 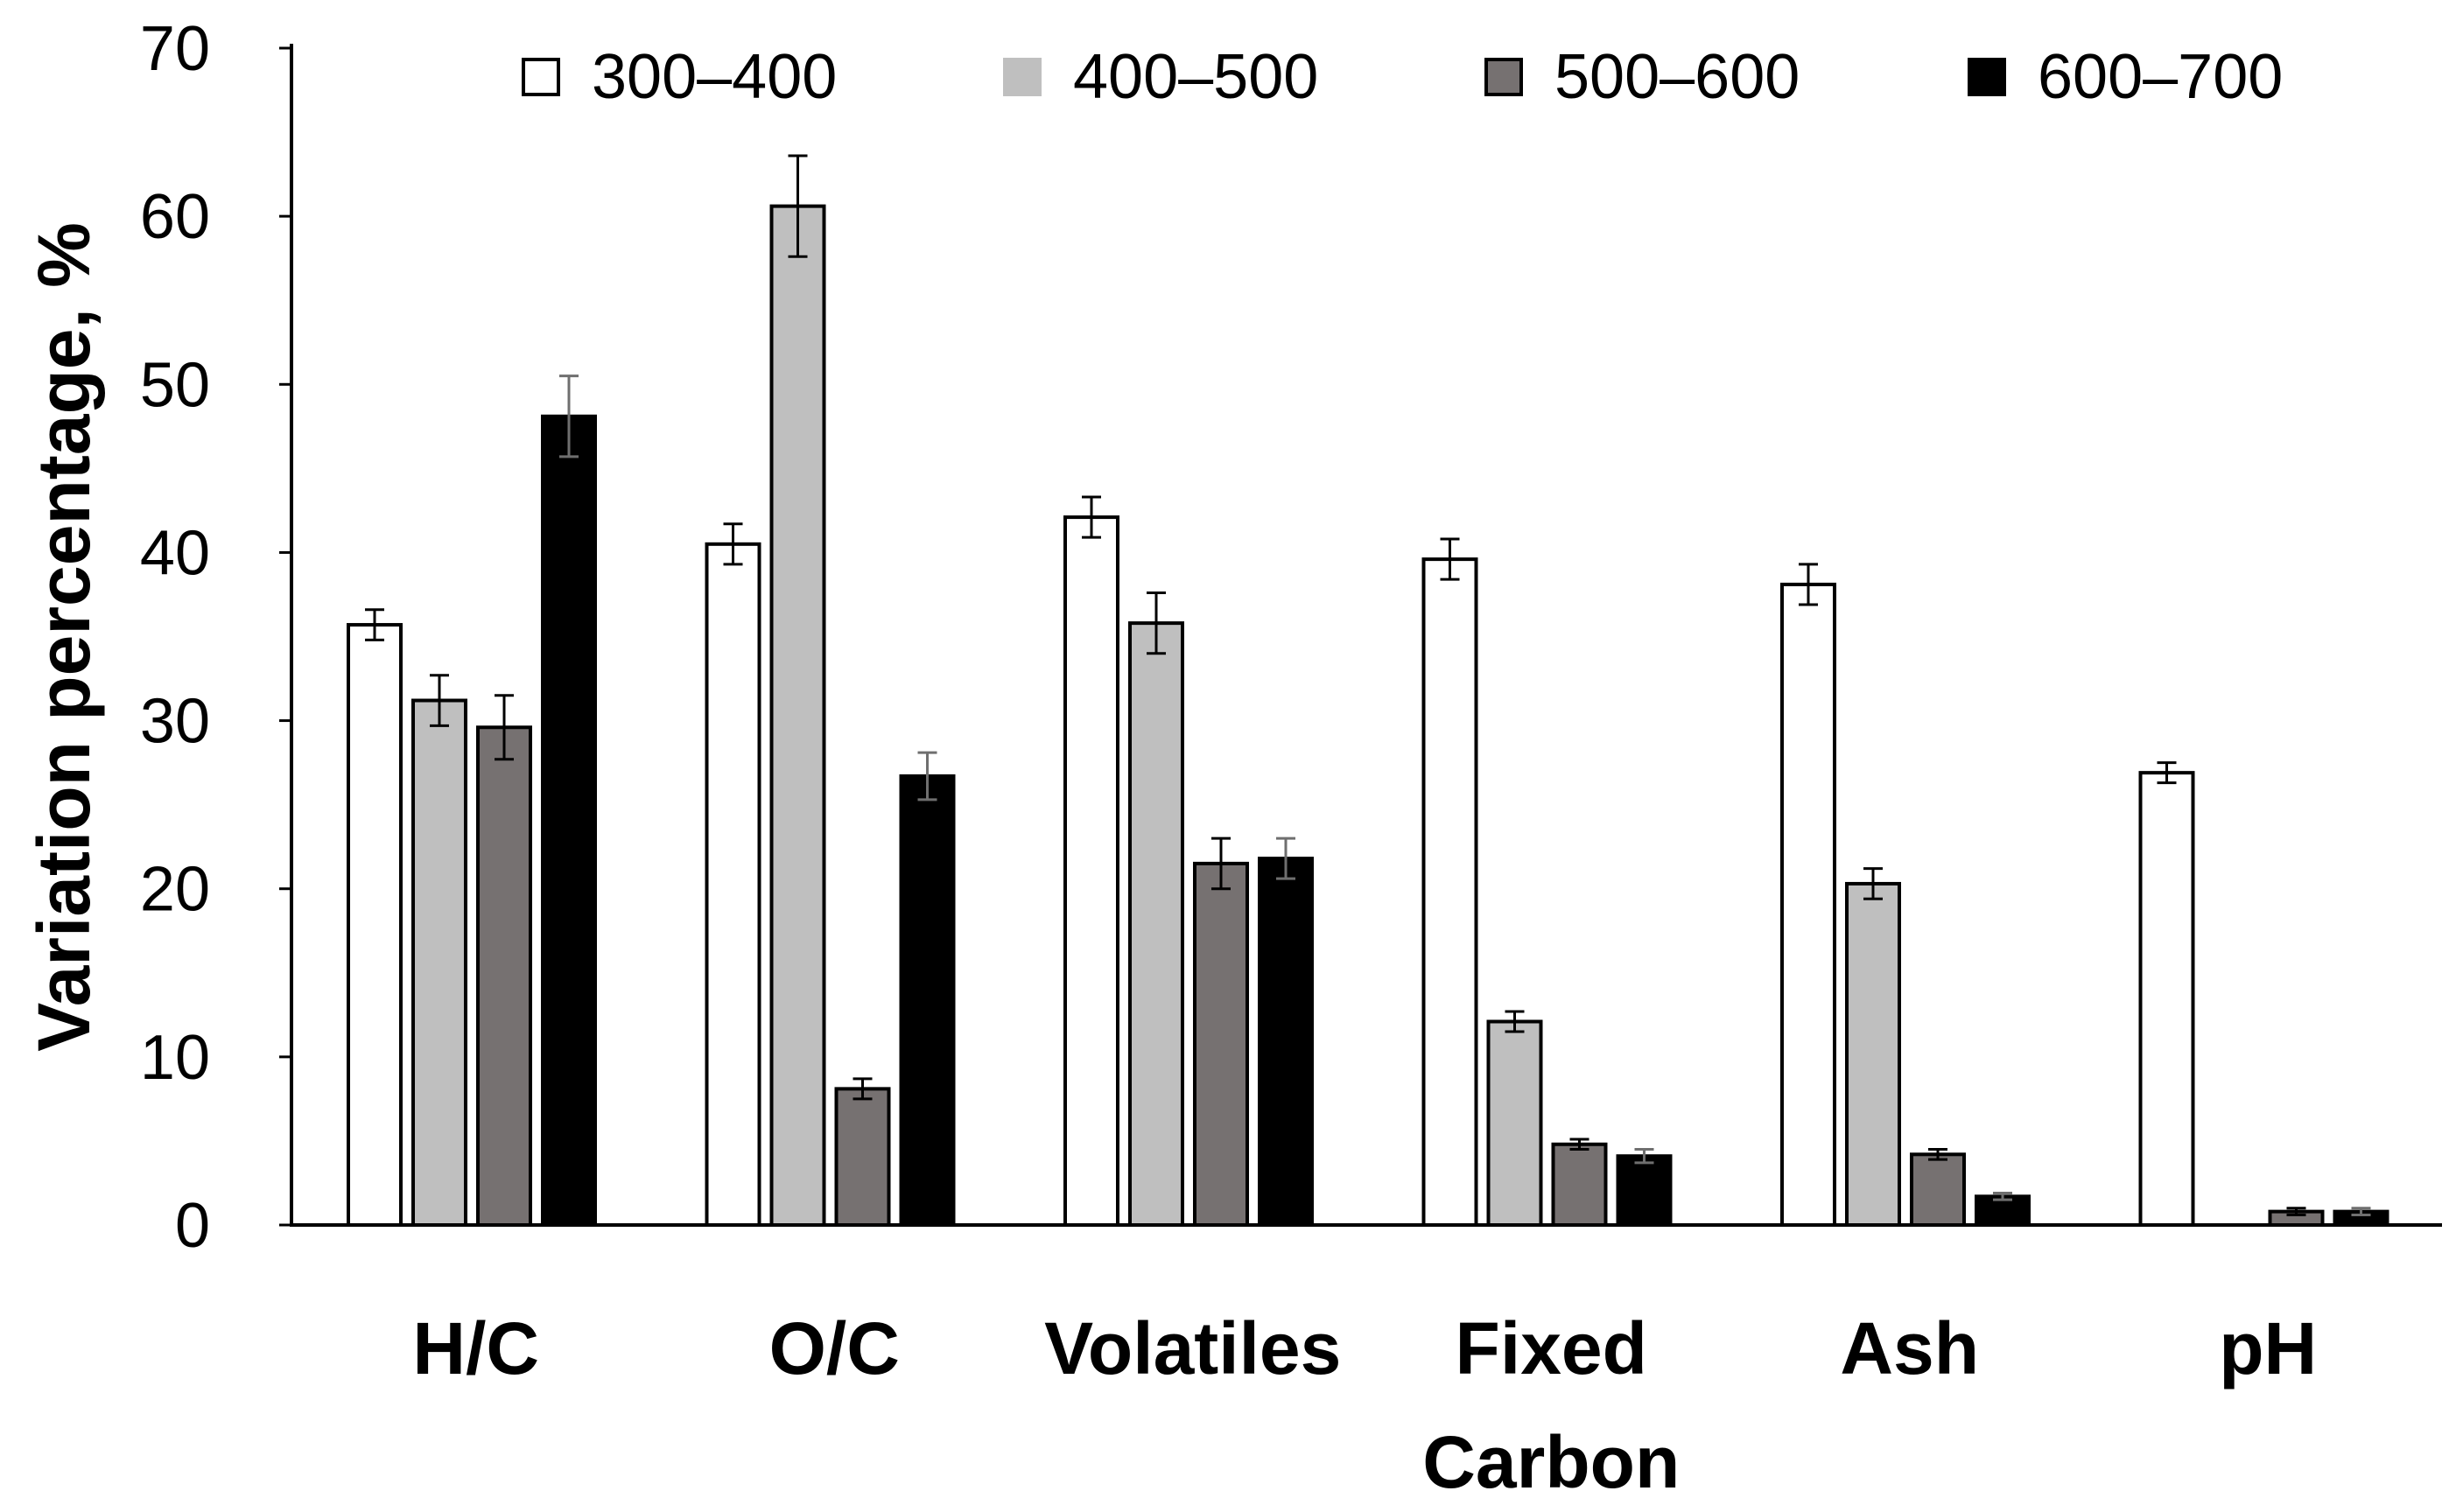 I want to click on bar-500–600-Ash, so click(x=1938, y=1190).